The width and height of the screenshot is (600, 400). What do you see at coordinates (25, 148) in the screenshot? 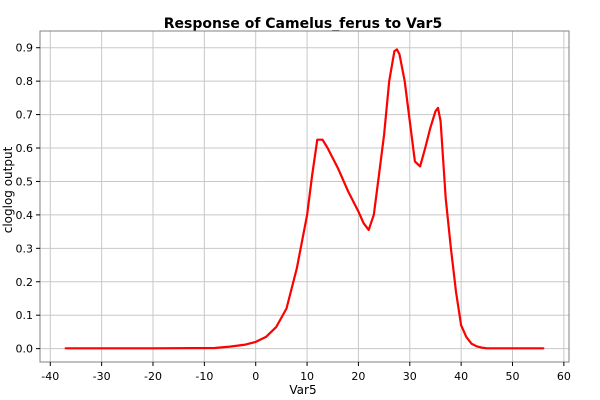
I see `y-tick-label: 0.6` at bounding box center [25, 148].